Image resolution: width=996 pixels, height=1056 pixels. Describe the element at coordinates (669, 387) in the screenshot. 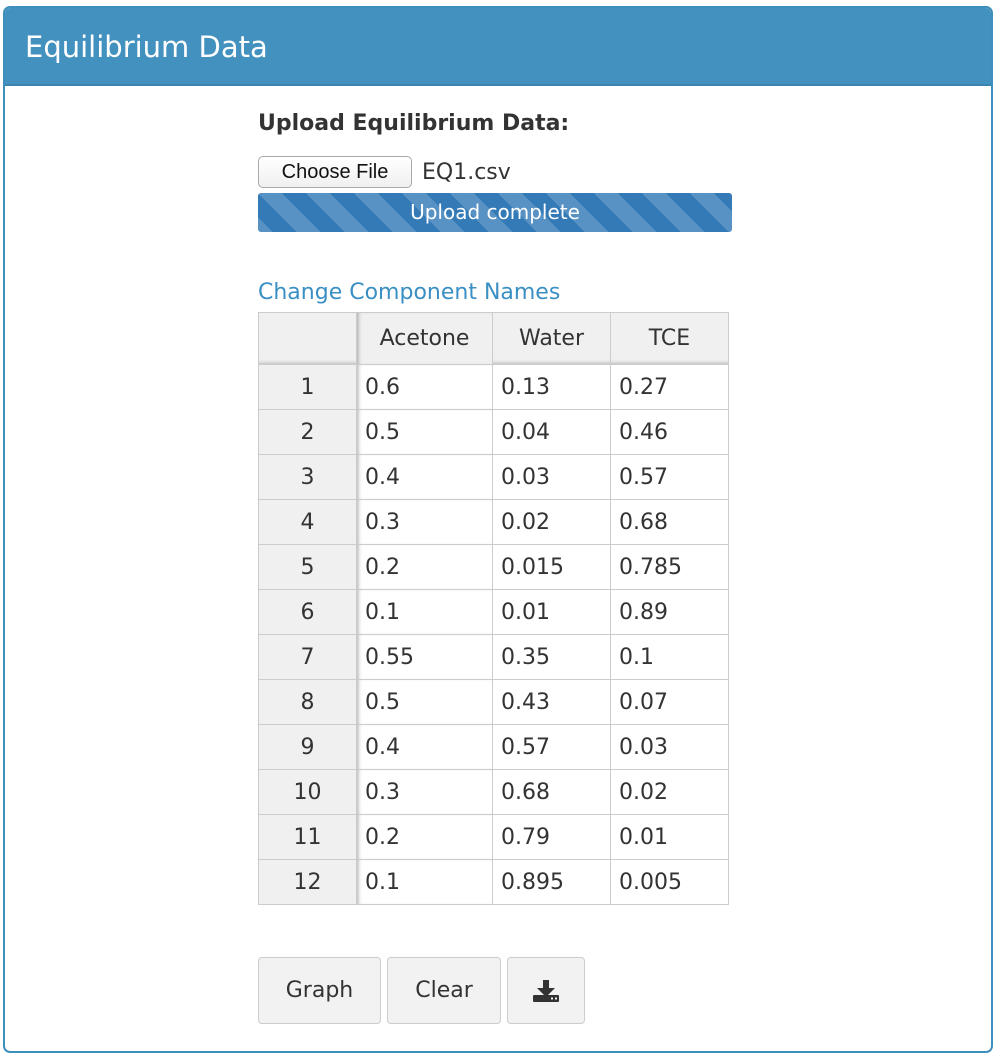

I see `tce-cell: 0.27` at that location.